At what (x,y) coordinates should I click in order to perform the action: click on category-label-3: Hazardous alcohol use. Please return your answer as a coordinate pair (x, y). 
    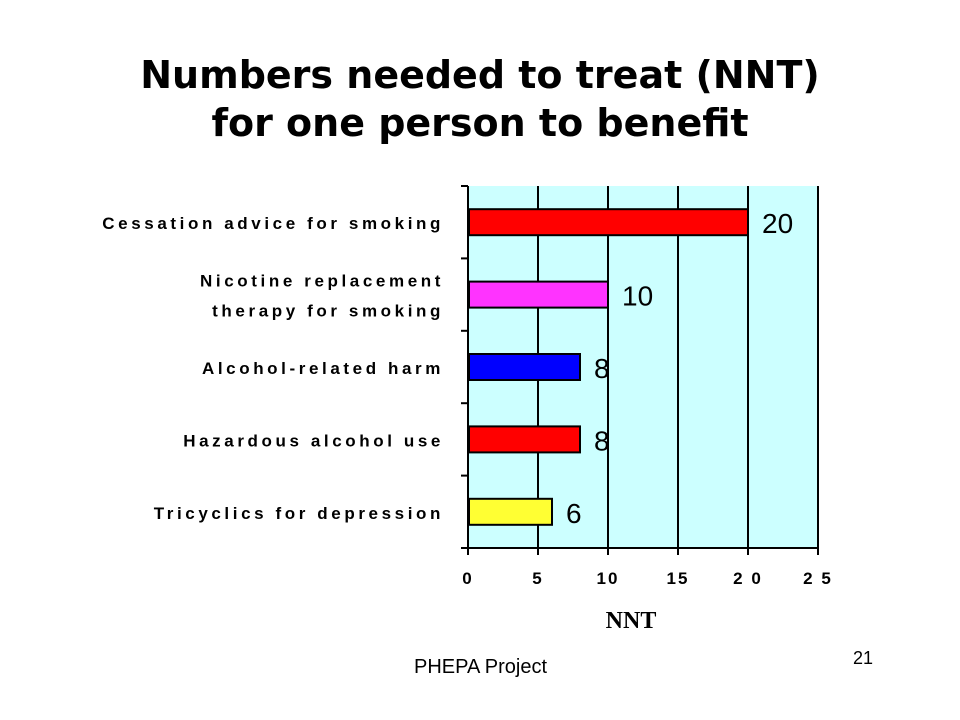
    Looking at the image, I should click on (313, 440).